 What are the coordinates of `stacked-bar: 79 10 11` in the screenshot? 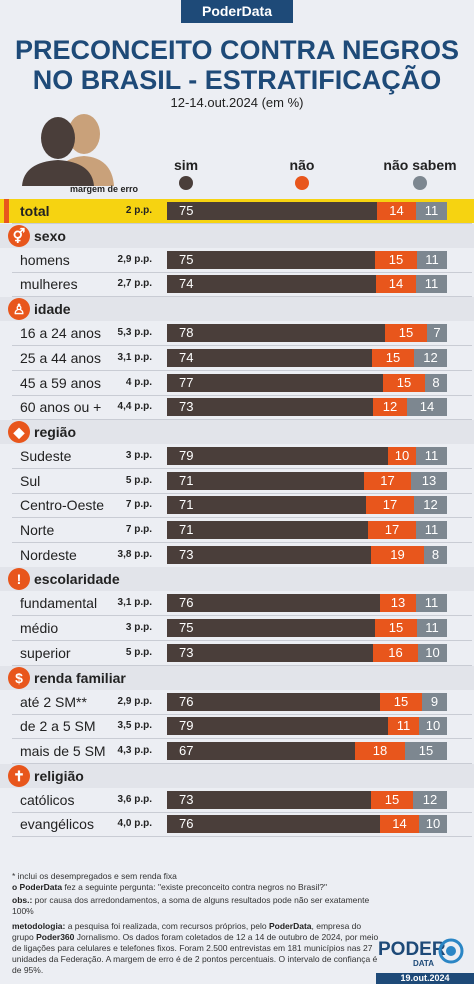 It's located at (307, 455).